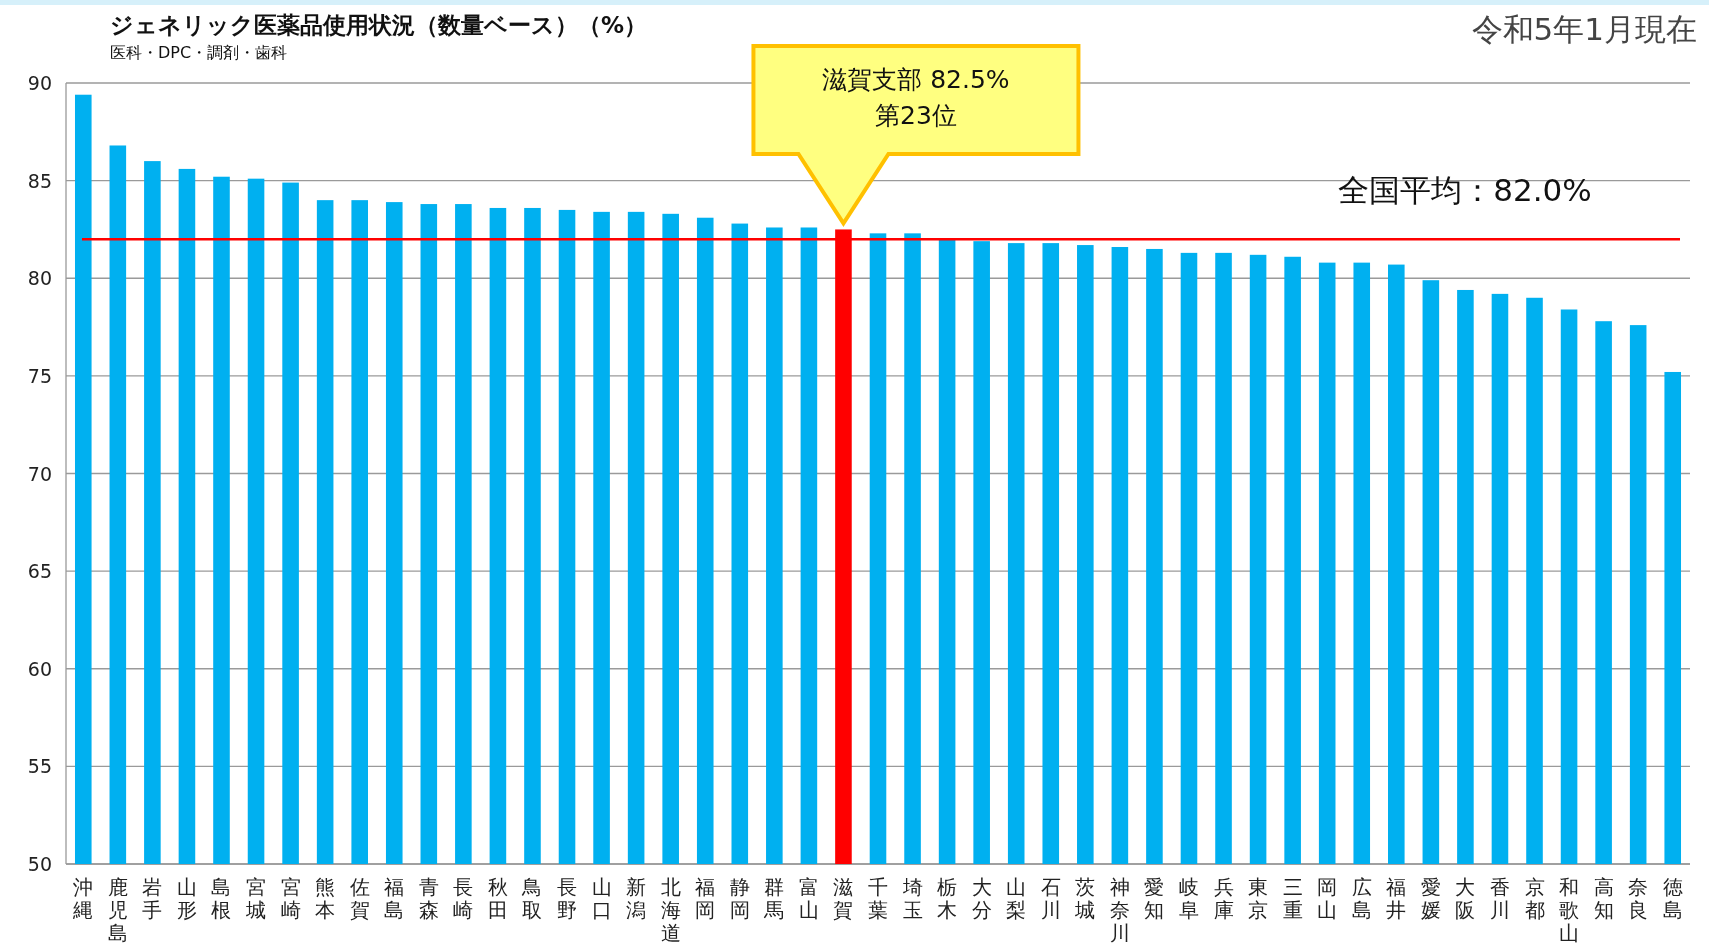 This screenshot has height=949, width=1709. Describe the element at coordinates (117, 910) in the screenshot. I see `x-tick-label: 鹿児島` at that location.